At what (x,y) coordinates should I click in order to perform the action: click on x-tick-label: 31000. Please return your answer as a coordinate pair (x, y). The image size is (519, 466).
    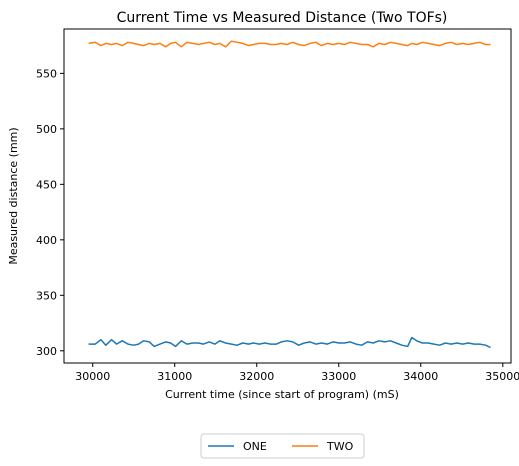
    Looking at the image, I should click on (174, 376).